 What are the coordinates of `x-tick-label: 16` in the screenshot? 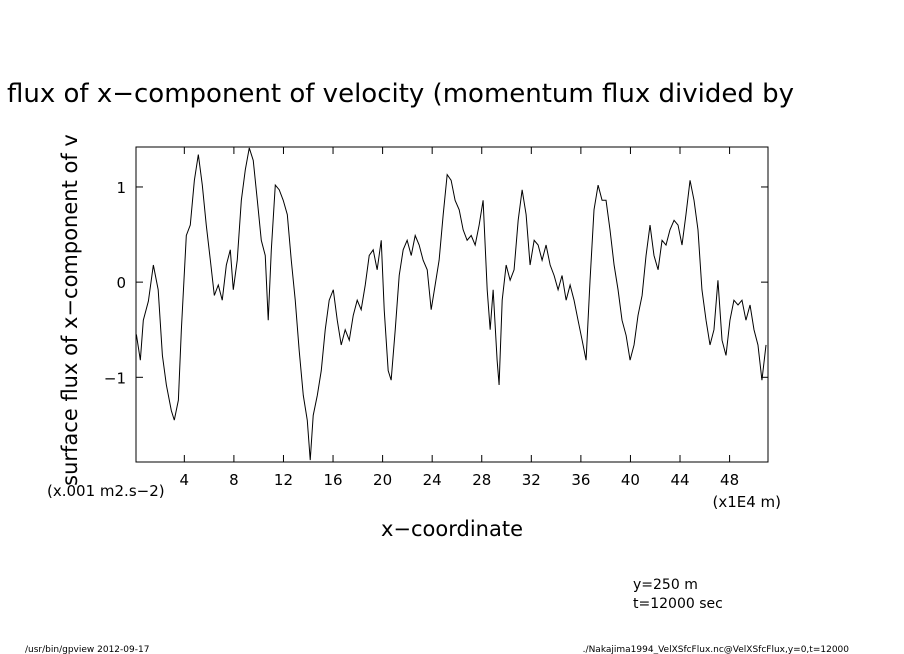 It's located at (332, 480).